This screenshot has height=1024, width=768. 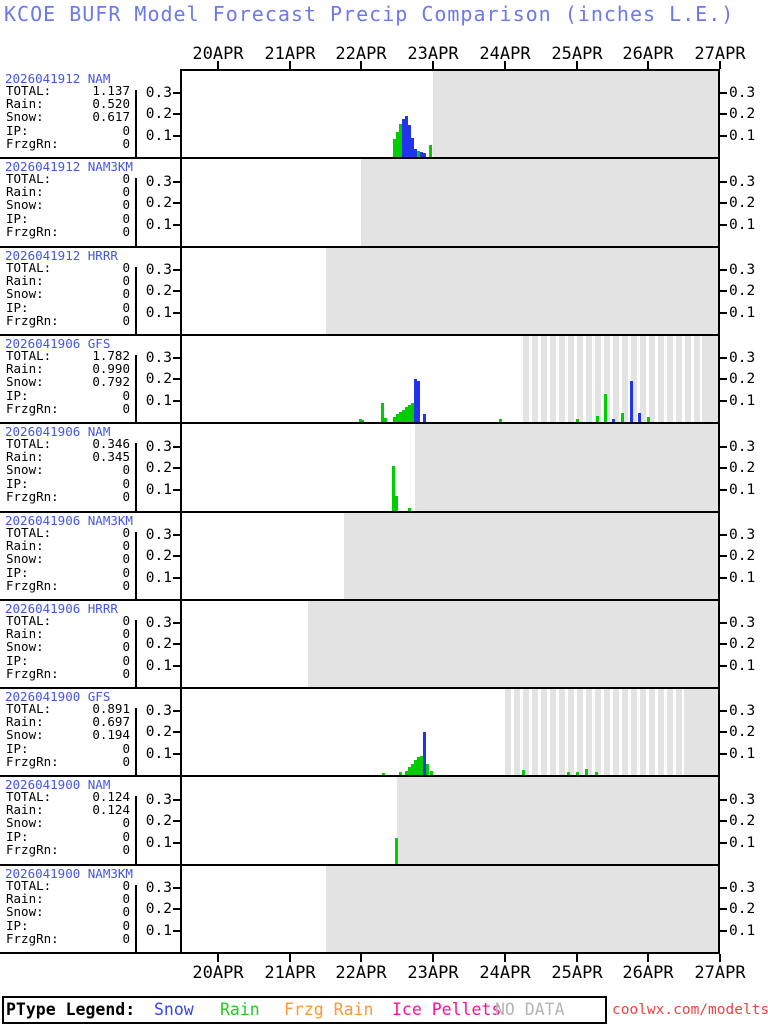 I want to click on x-tick-mark-top, so click(x=361, y=65).